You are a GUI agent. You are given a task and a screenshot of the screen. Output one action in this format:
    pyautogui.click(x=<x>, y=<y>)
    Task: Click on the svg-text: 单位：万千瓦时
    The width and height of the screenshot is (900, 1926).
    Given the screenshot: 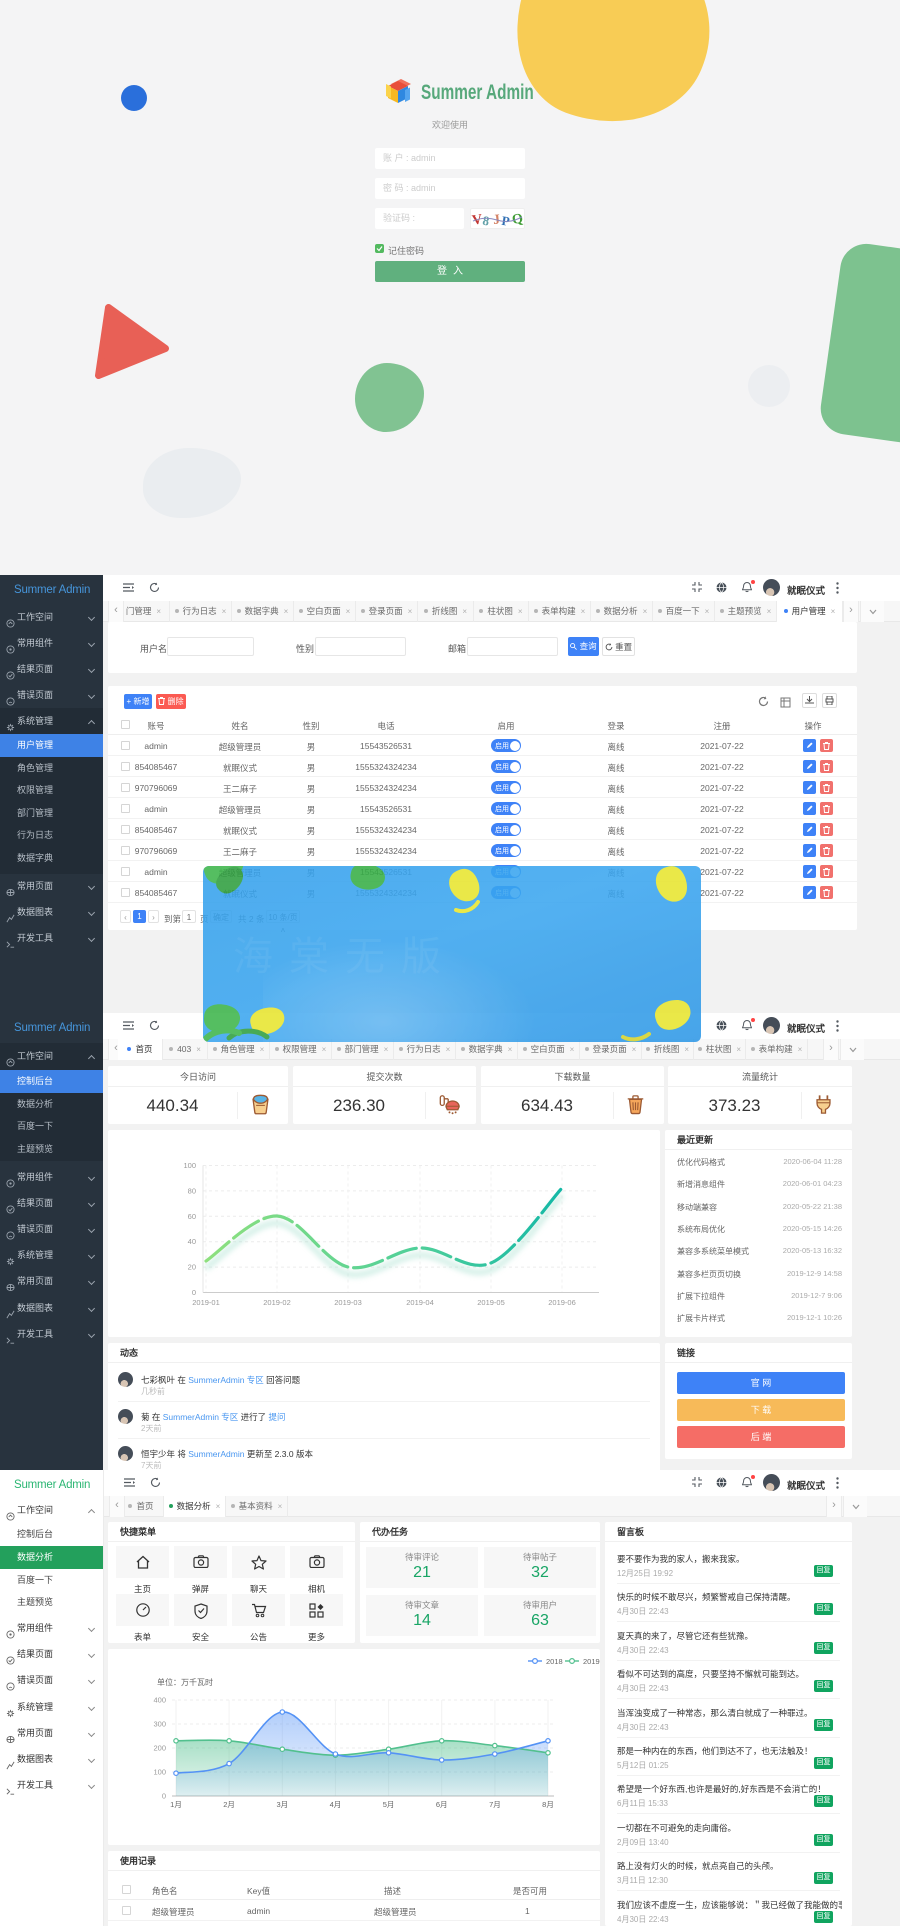 What is the action you would take?
    pyautogui.click(x=185, y=1682)
    